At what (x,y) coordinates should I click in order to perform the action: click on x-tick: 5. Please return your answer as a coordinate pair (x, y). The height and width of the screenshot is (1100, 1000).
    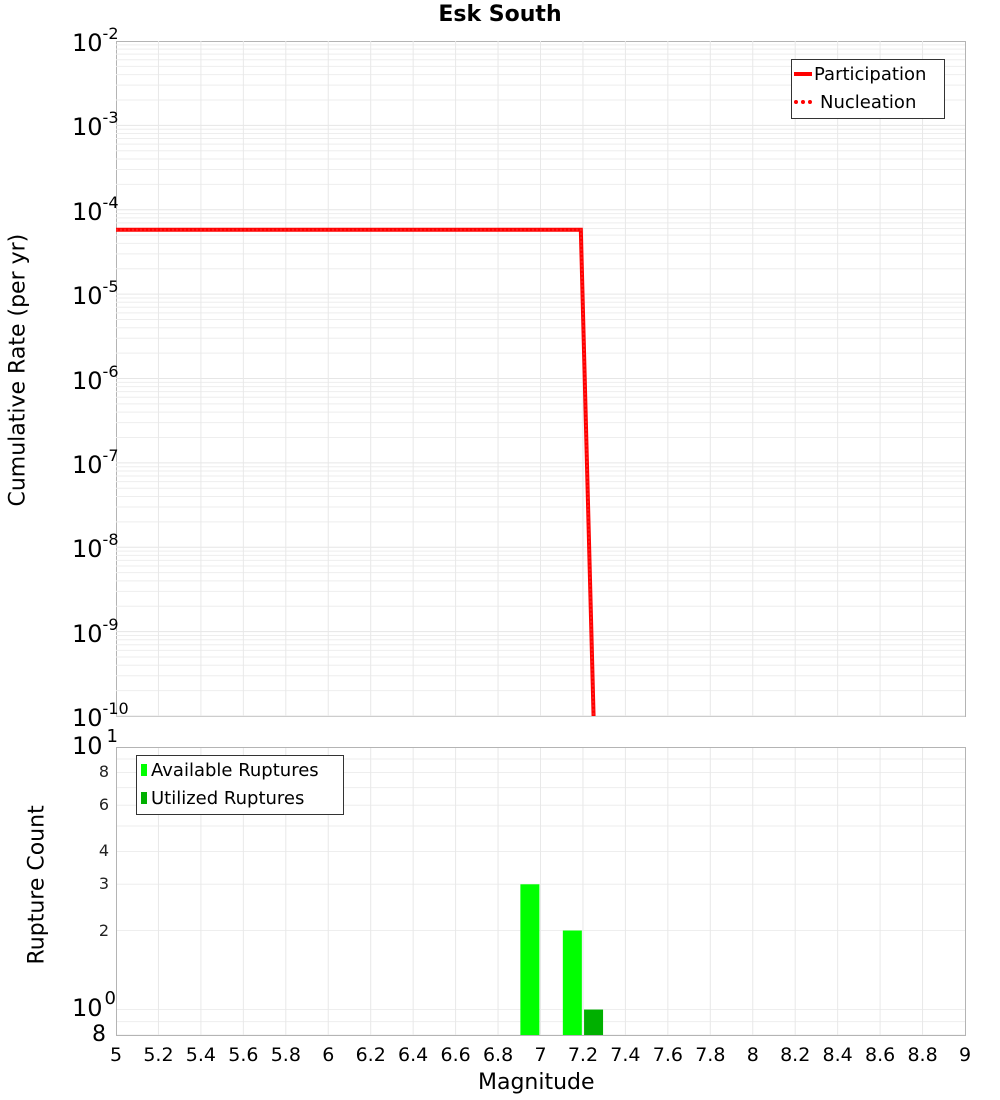
    Looking at the image, I should click on (116, 1055).